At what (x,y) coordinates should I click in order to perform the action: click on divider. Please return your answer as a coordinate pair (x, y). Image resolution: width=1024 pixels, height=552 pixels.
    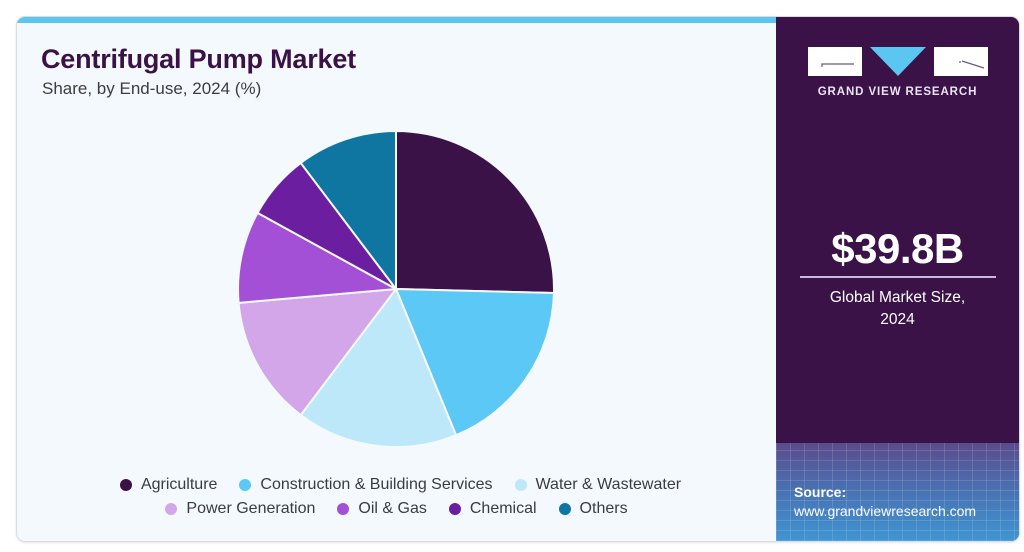
    Looking at the image, I should click on (898, 277).